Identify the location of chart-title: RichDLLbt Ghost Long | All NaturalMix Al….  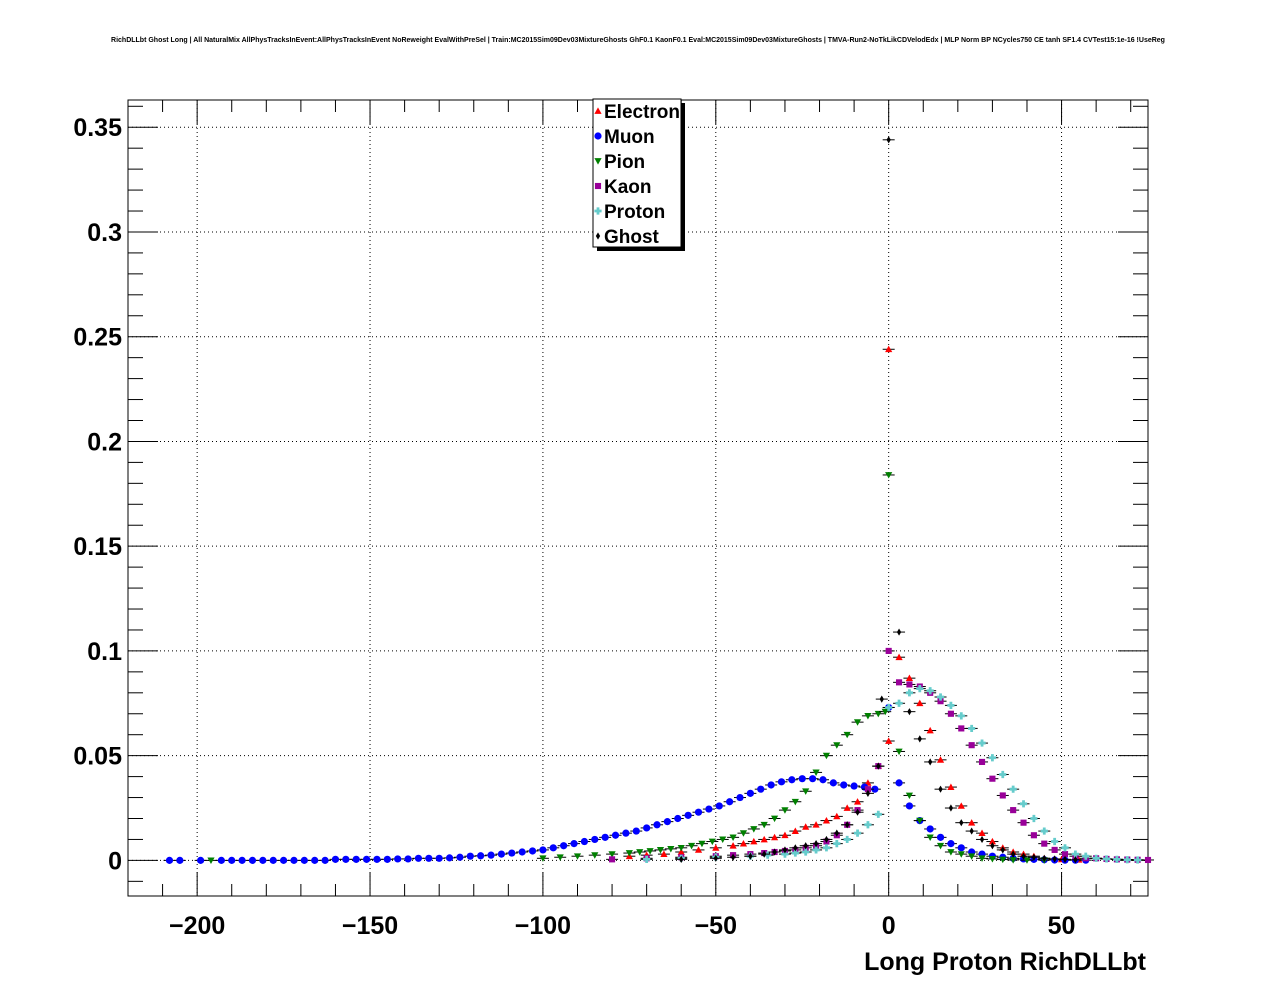
(638, 40).